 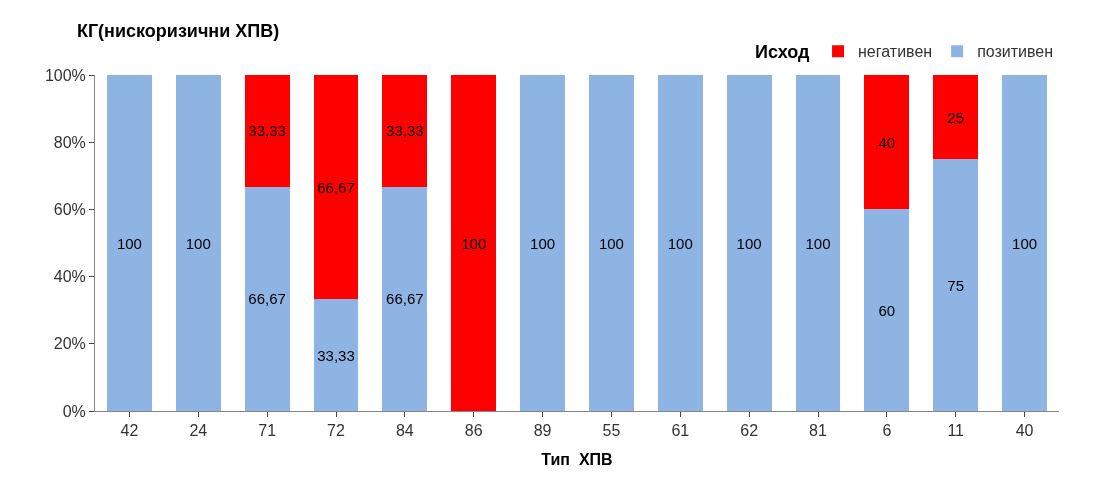 I want to click on x-tick-label: 24, so click(x=198, y=431).